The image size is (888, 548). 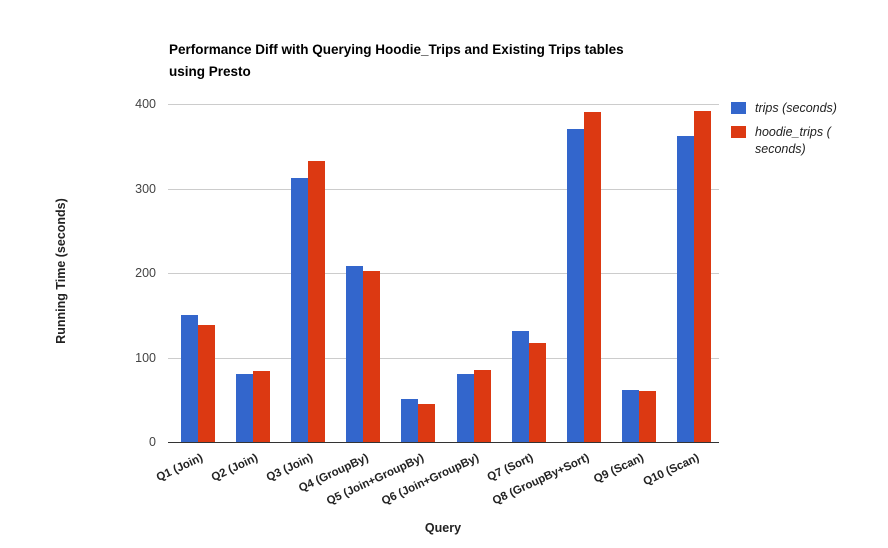 I want to click on x-tick-label: Q10 (Scan), so click(x=671, y=470).